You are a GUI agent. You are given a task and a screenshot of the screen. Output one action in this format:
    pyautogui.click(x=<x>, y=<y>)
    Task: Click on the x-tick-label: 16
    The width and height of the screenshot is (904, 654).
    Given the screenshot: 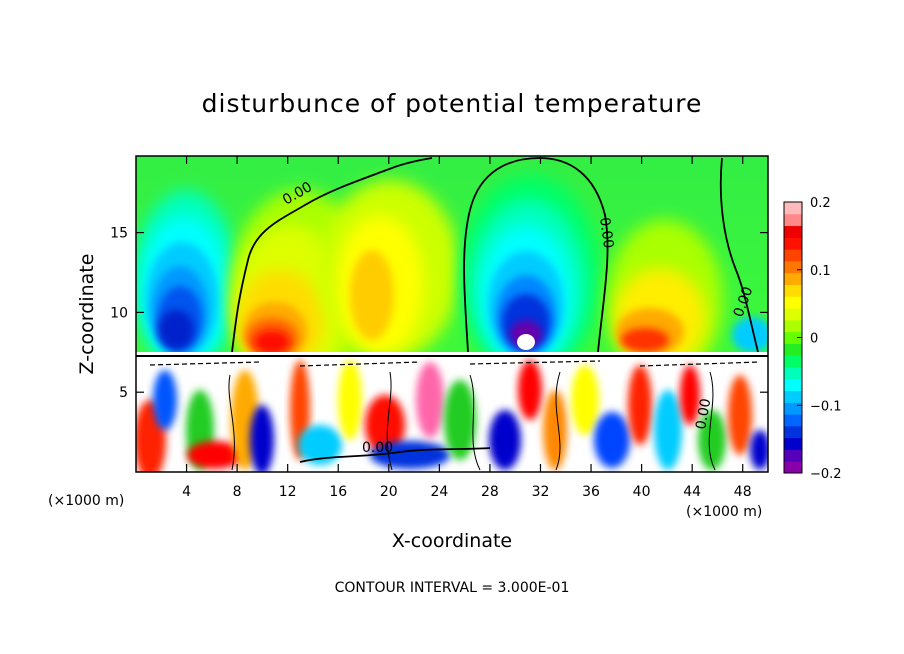 What is the action you would take?
    pyautogui.click(x=338, y=492)
    